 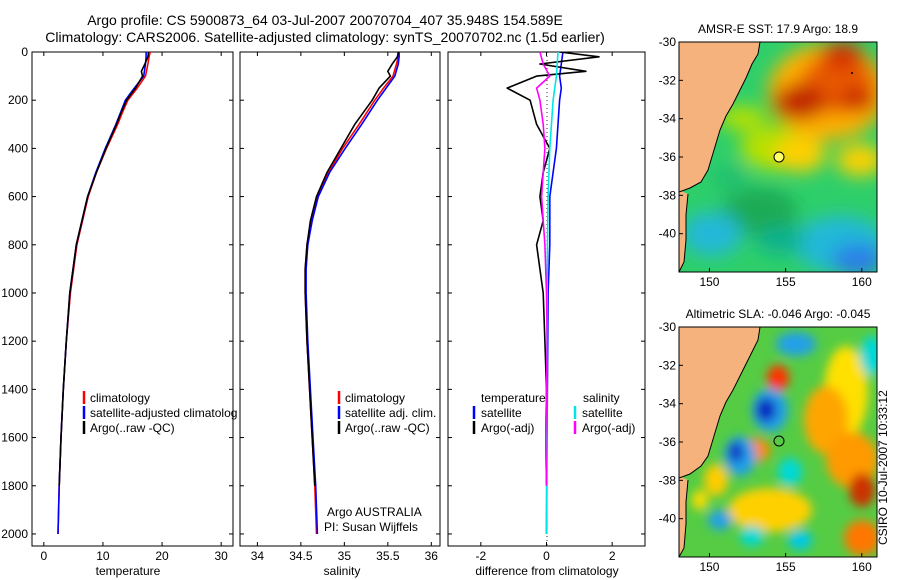 I want to click on depth-tick-label: 1800, so click(x=14, y=486).